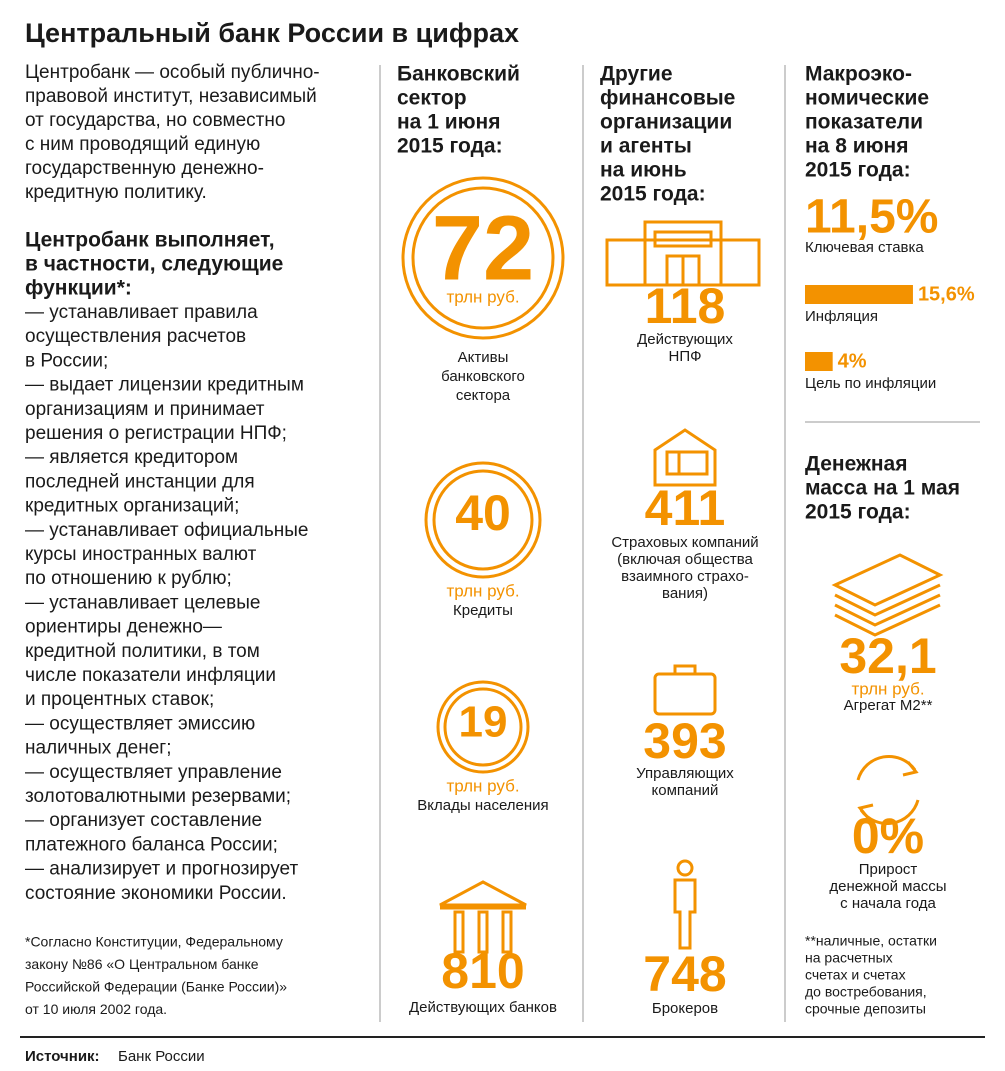 The image size is (1005, 1071). Describe the element at coordinates (864, 122) in the screenshot. I see `heading: показатели` at that location.